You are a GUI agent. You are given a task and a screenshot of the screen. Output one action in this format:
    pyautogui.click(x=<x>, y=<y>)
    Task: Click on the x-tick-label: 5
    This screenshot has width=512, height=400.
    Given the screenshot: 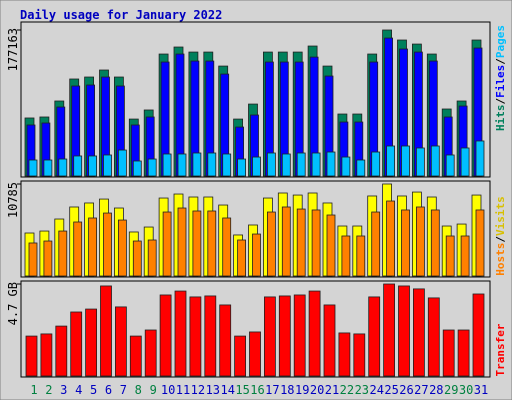 What is the action you would take?
    pyautogui.click(x=93, y=390)
    